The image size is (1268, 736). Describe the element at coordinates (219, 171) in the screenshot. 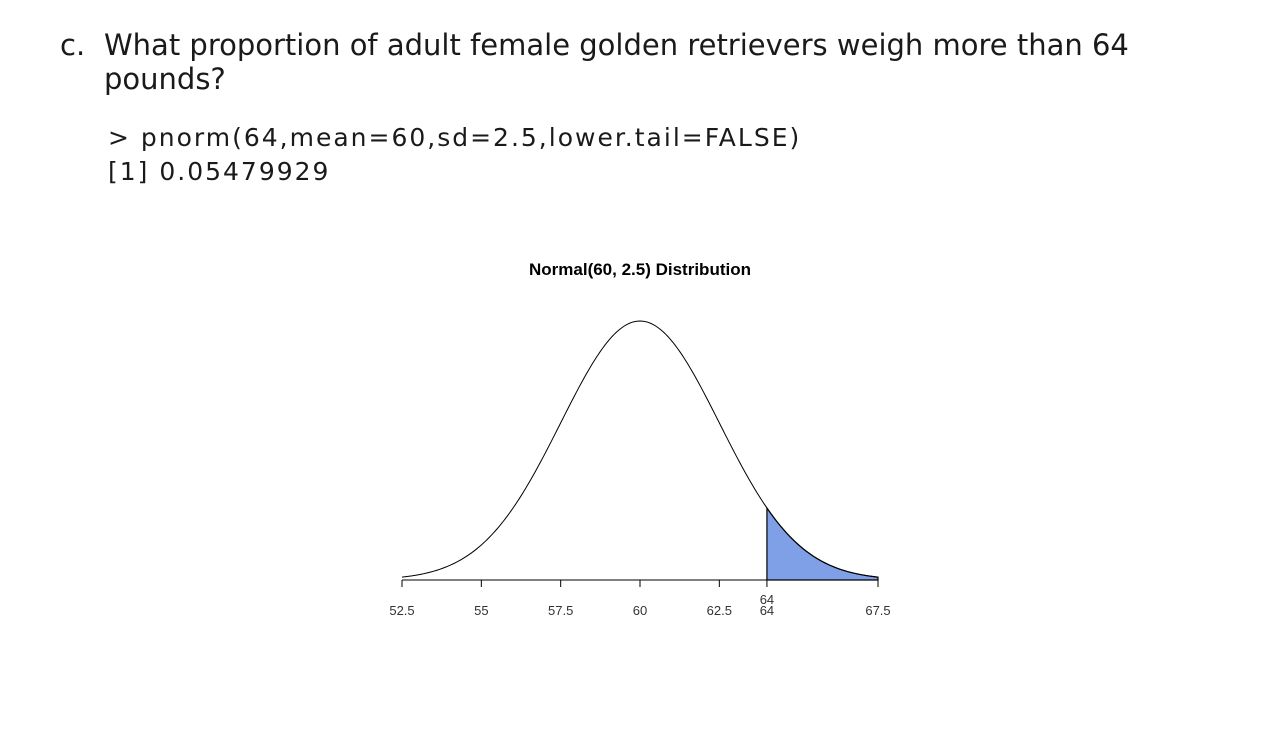

I see `r-output: [1] 0.05479929` at that location.